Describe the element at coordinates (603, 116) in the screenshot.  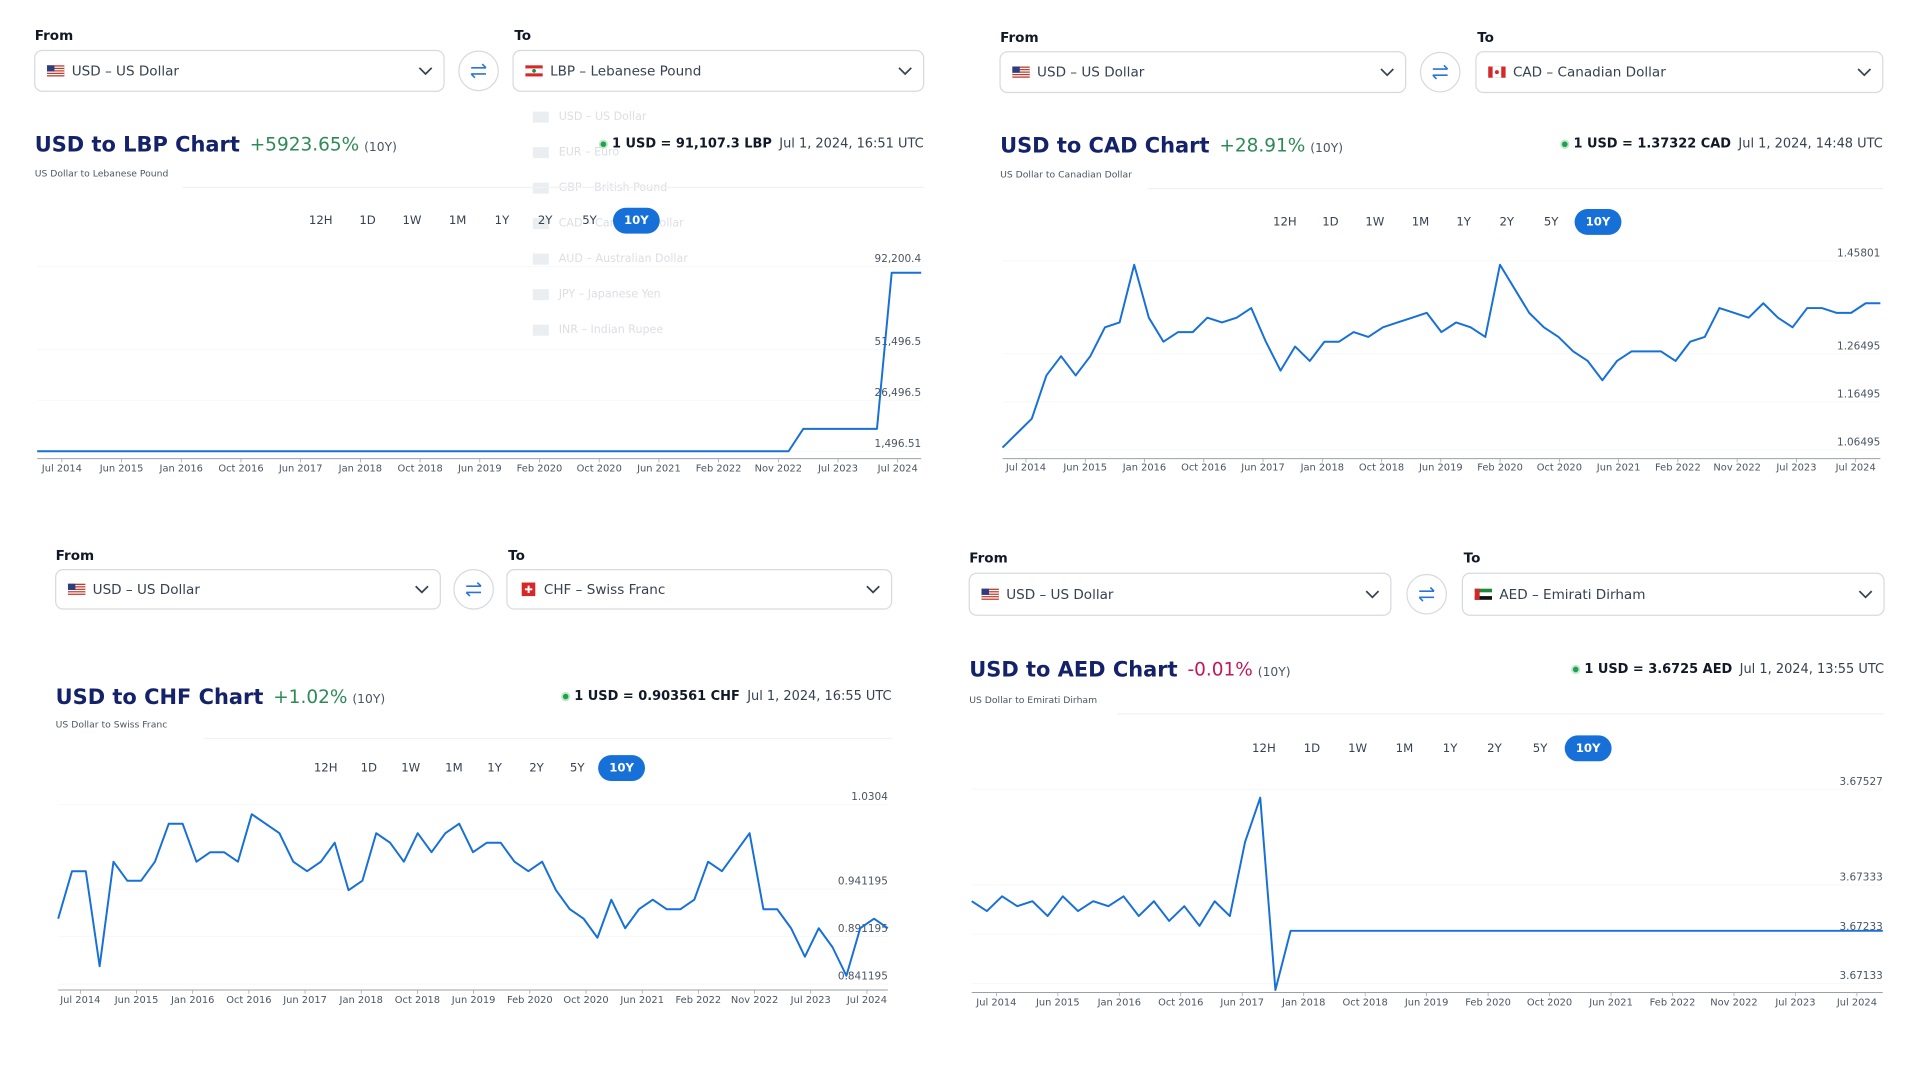
I see `dropdown-option: USD – US Dollar` at that location.